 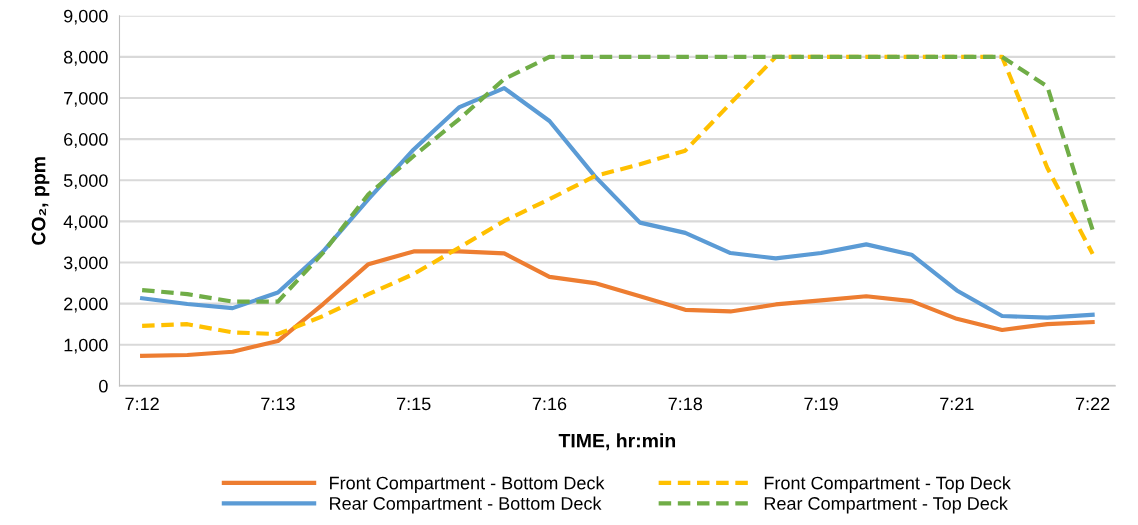 What do you see at coordinates (467, 484) in the screenshot?
I see `legend-label: Front Compartment - Bottom Deck` at bounding box center [467, 484].